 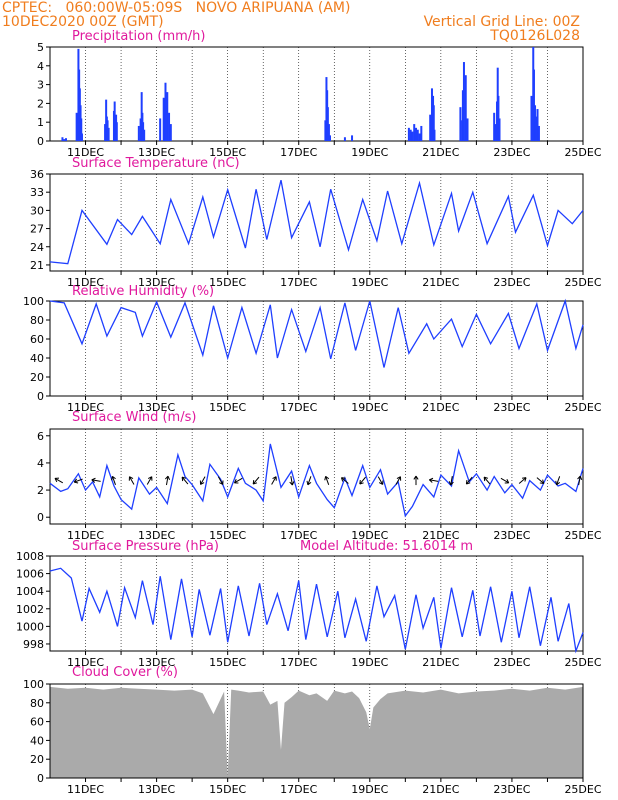 What do you see at coordinates (369, 535) in the screenshot?
I see `wind-xtick-label: 19DEC` at bounding box center [369, 535].